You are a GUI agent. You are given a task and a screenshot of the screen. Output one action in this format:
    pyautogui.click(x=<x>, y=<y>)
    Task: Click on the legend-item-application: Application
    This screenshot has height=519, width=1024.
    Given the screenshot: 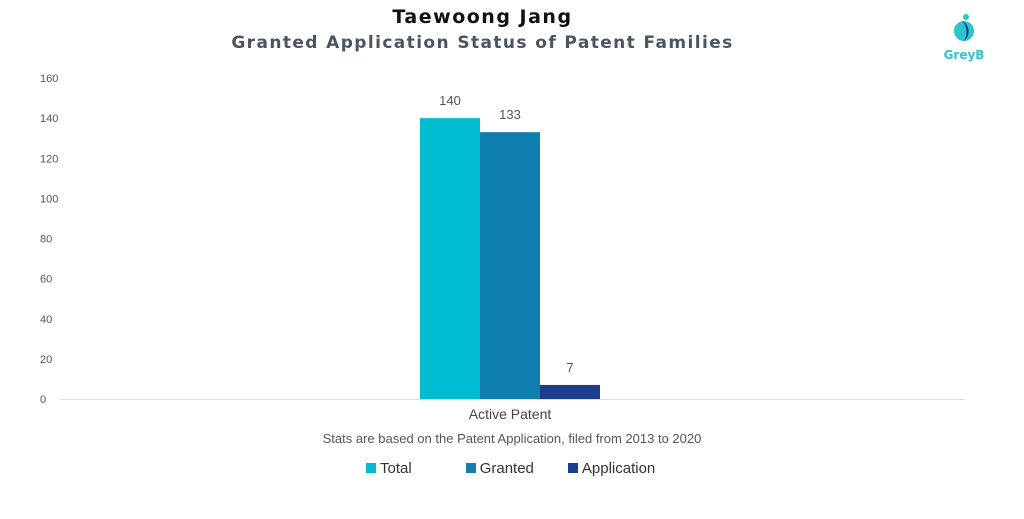 What is the action you would take?
    pyautogui.click(x=611, y=468)
    